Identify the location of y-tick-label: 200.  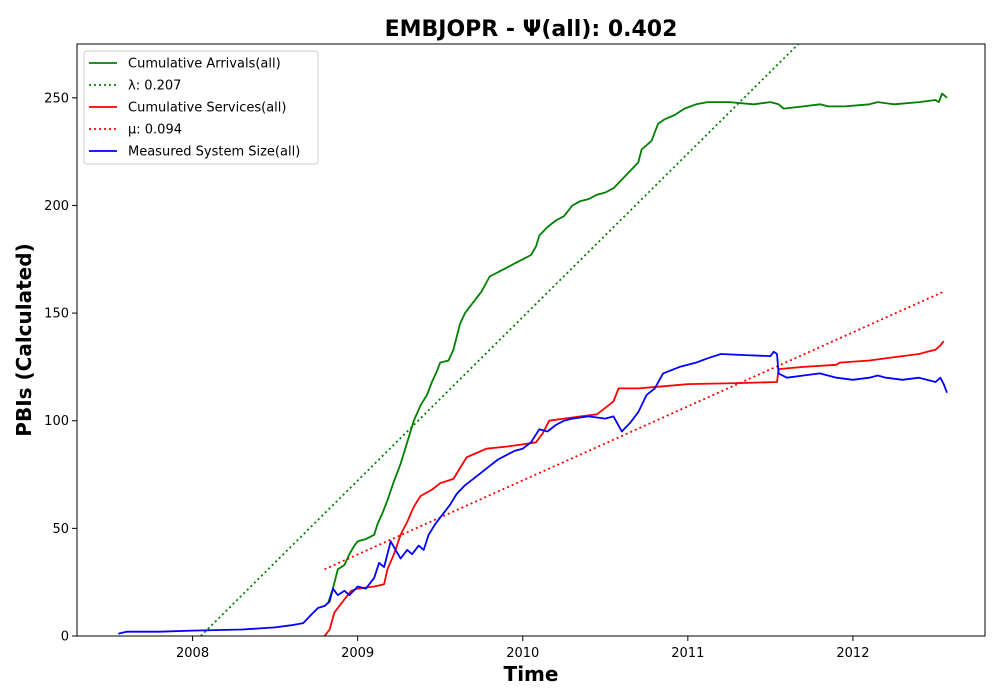
(56, 206).